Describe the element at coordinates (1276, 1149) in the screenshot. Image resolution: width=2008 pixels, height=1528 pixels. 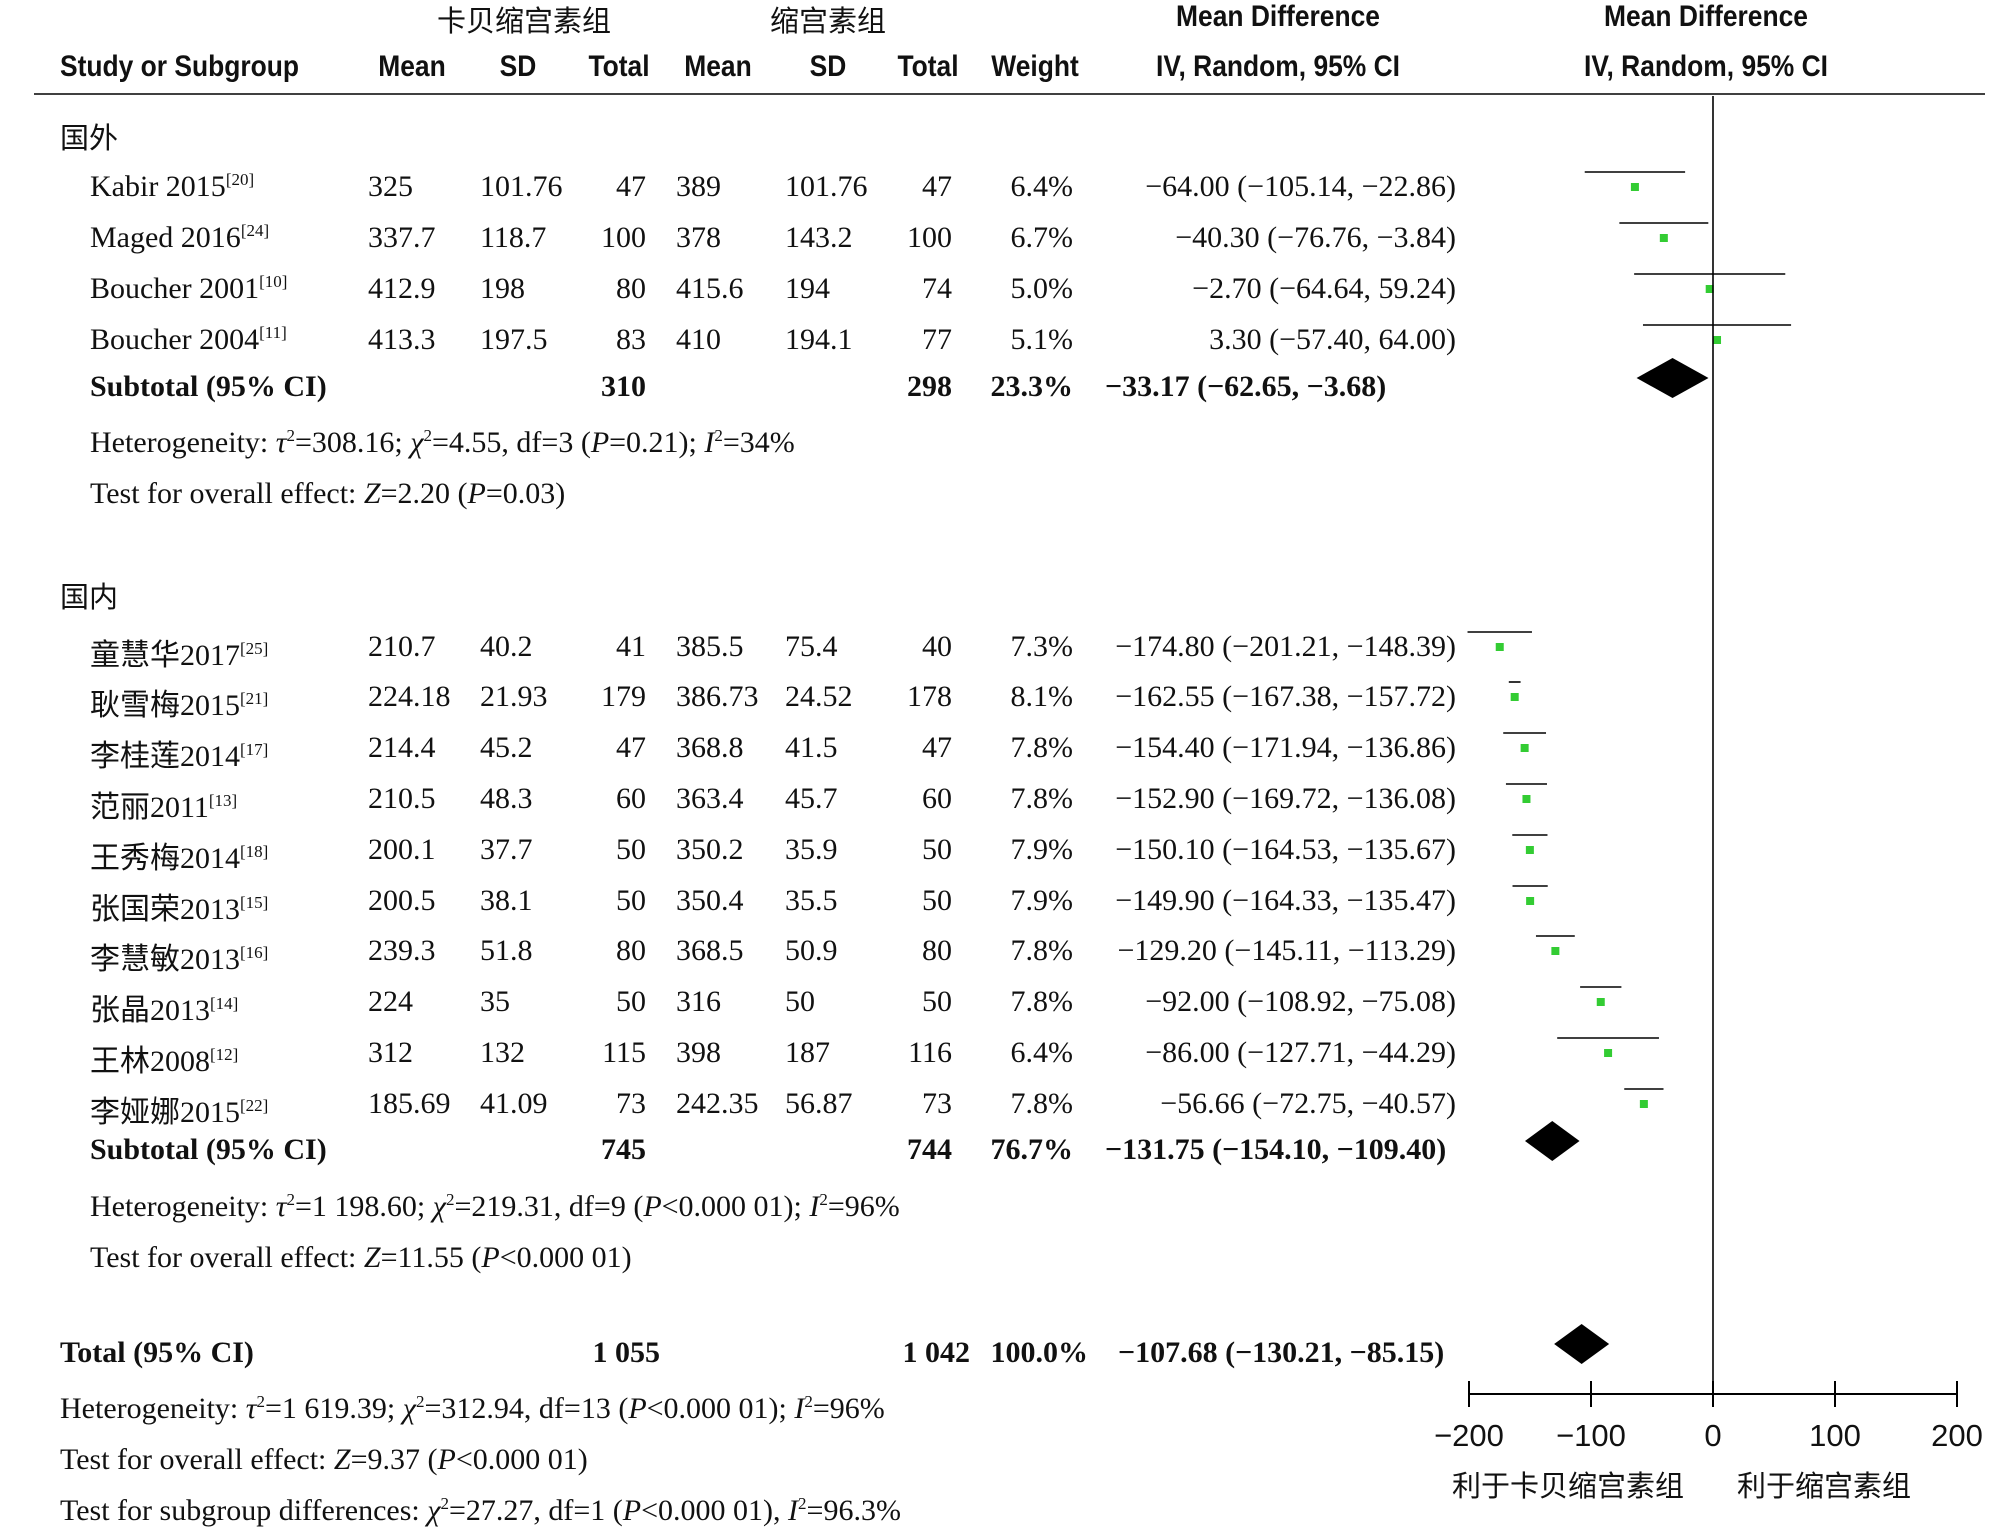
I see `subtotal-row-1-ci: −131.75 (−154.10, −109.40)` at that location.